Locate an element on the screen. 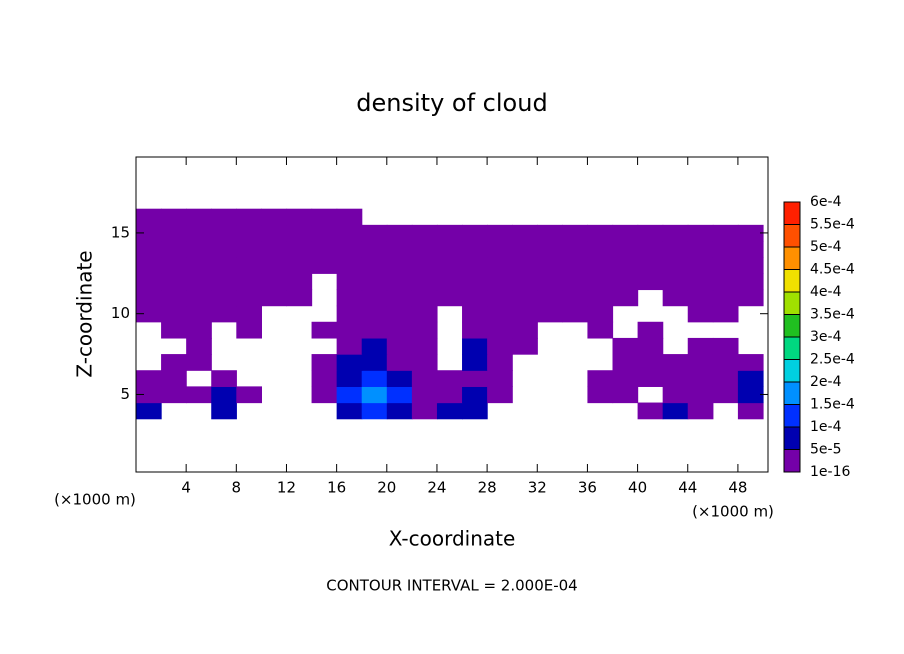 This screenshot has height=654, width=904. colorbar-label: 1e-16 is located at coordinates (830, 472).